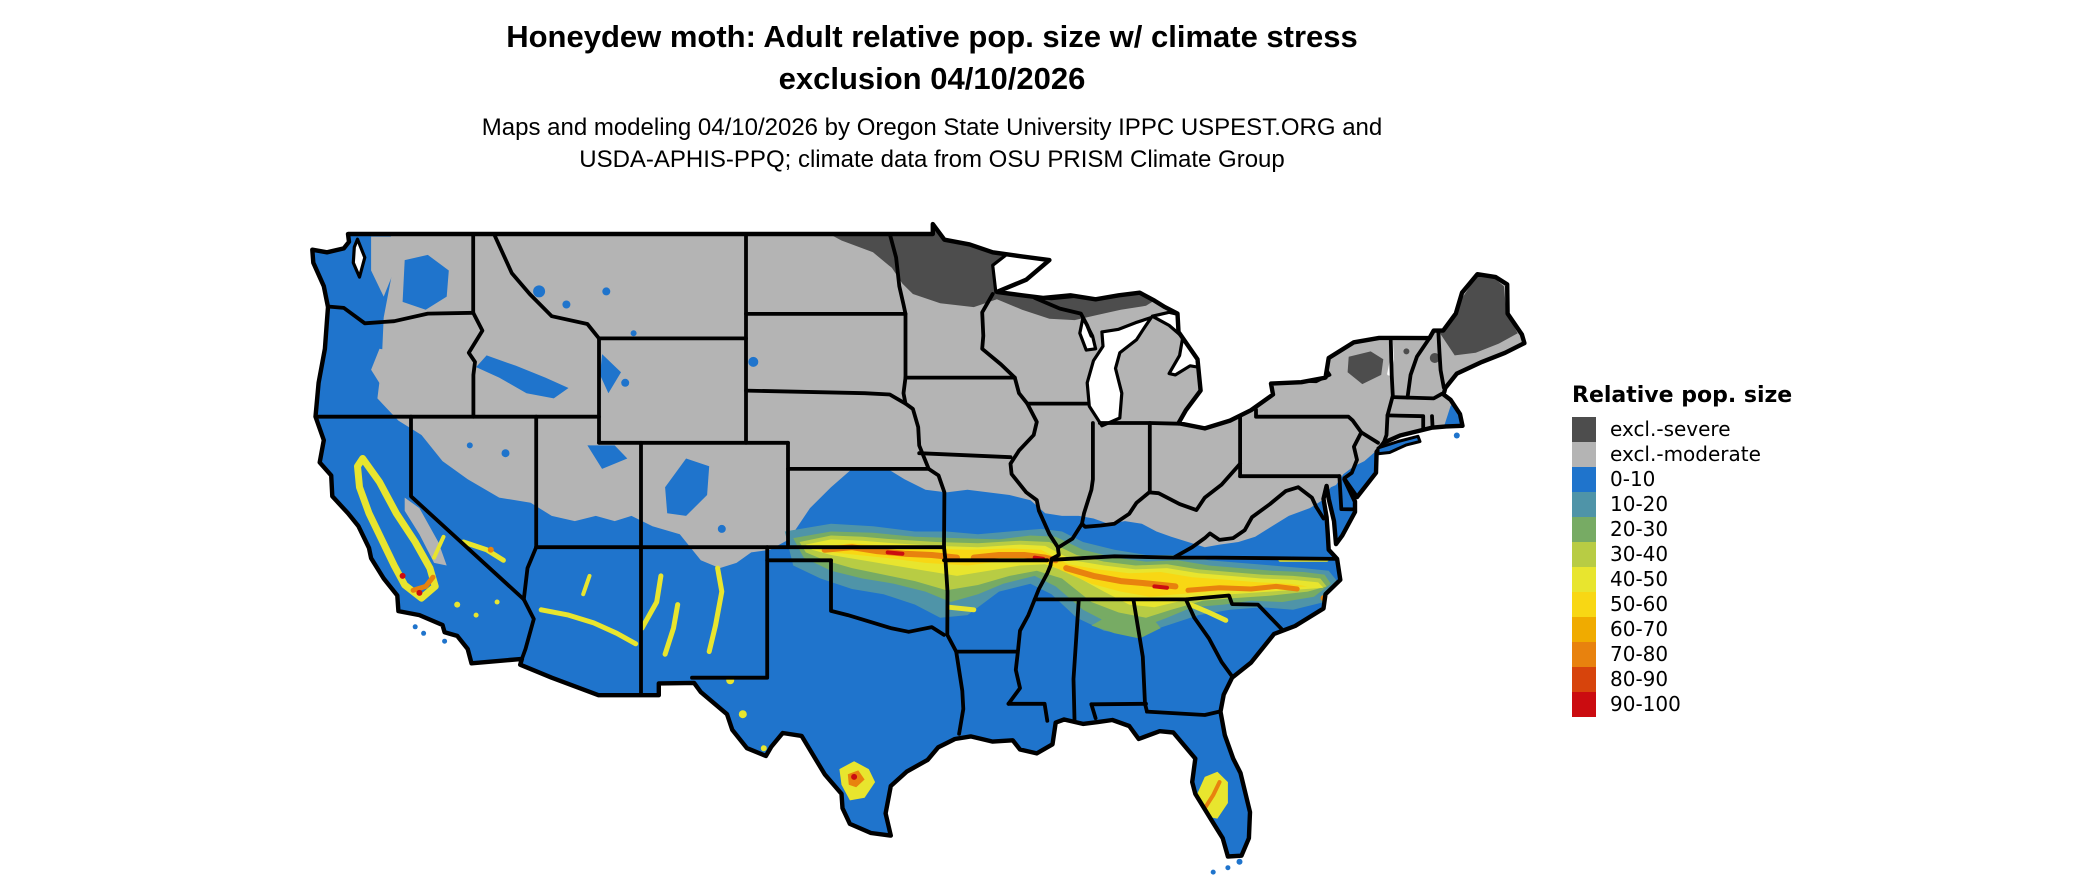 This screenshot has width=2100, height=892. Describe the element at coordinates (1682, 704) in the screenshot. I see `legend-item: 90-100` at that location.